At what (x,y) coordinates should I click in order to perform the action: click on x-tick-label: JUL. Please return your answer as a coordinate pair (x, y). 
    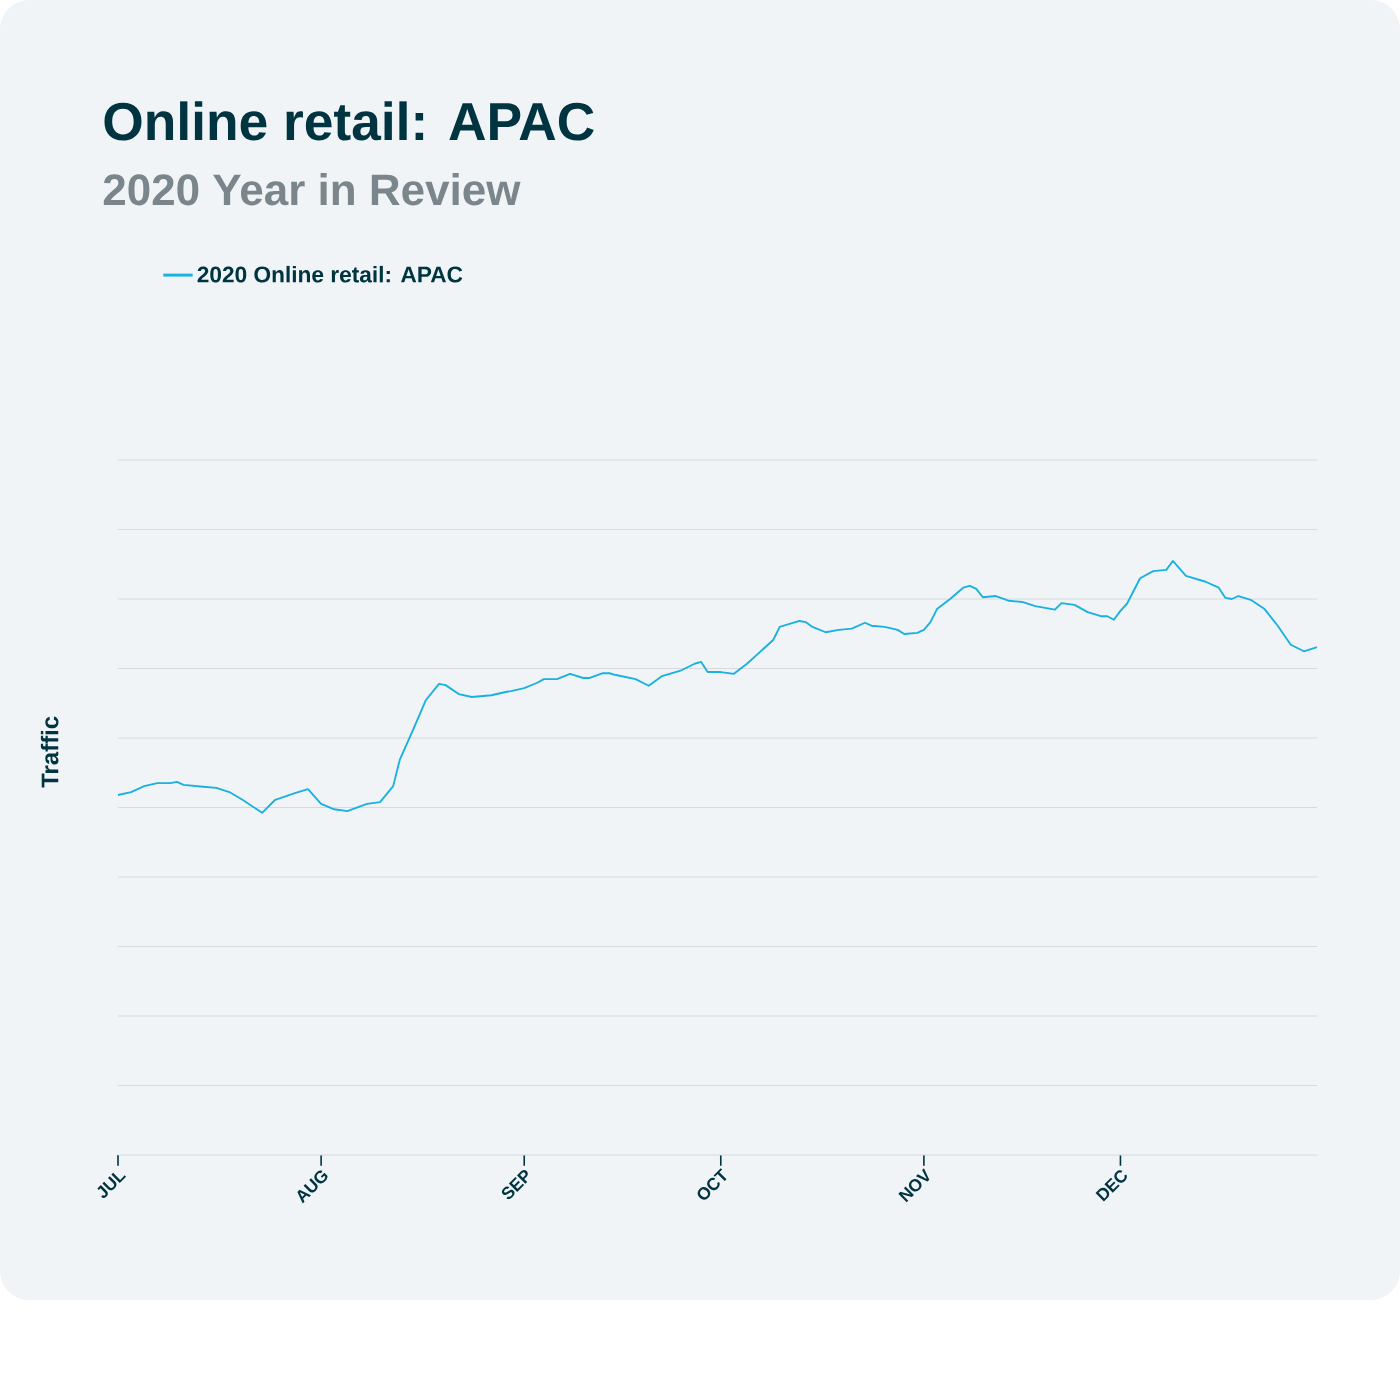
    Looking at the image, I should click on (112, 1185).